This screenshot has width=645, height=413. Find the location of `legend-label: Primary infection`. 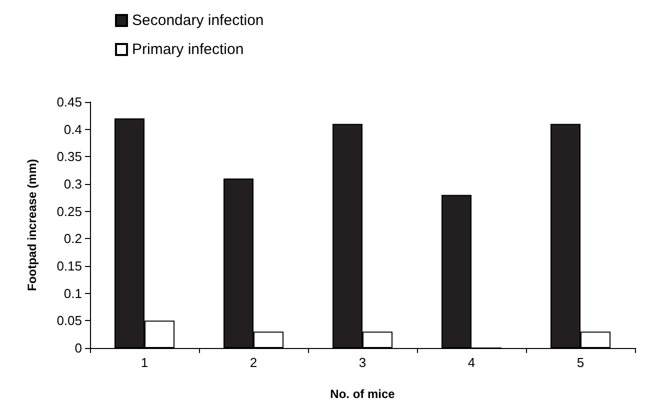

legend-label: Primary infection is located at coordinates (188, 49).